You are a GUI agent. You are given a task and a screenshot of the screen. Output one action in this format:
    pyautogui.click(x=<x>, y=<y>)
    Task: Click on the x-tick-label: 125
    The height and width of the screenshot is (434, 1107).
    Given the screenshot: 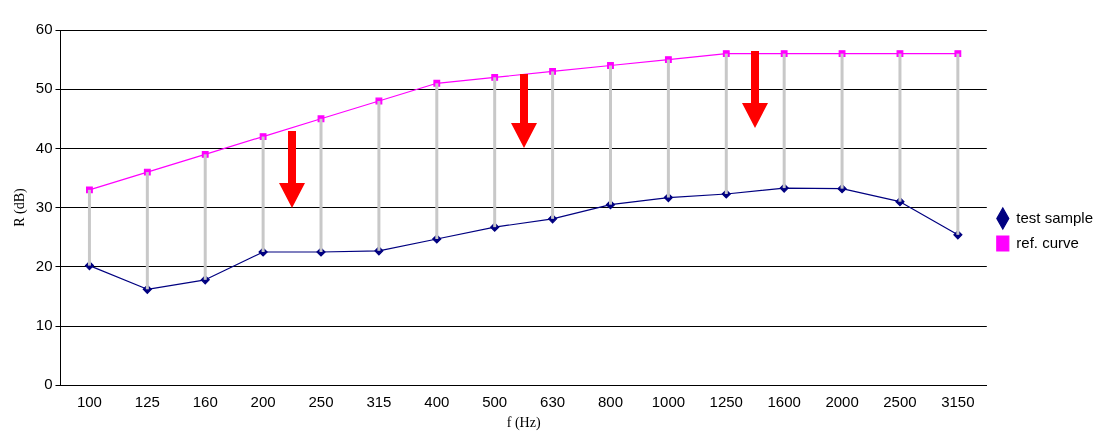 What is the action you would take?
    pyautogui.click(x=147, y=402)
    